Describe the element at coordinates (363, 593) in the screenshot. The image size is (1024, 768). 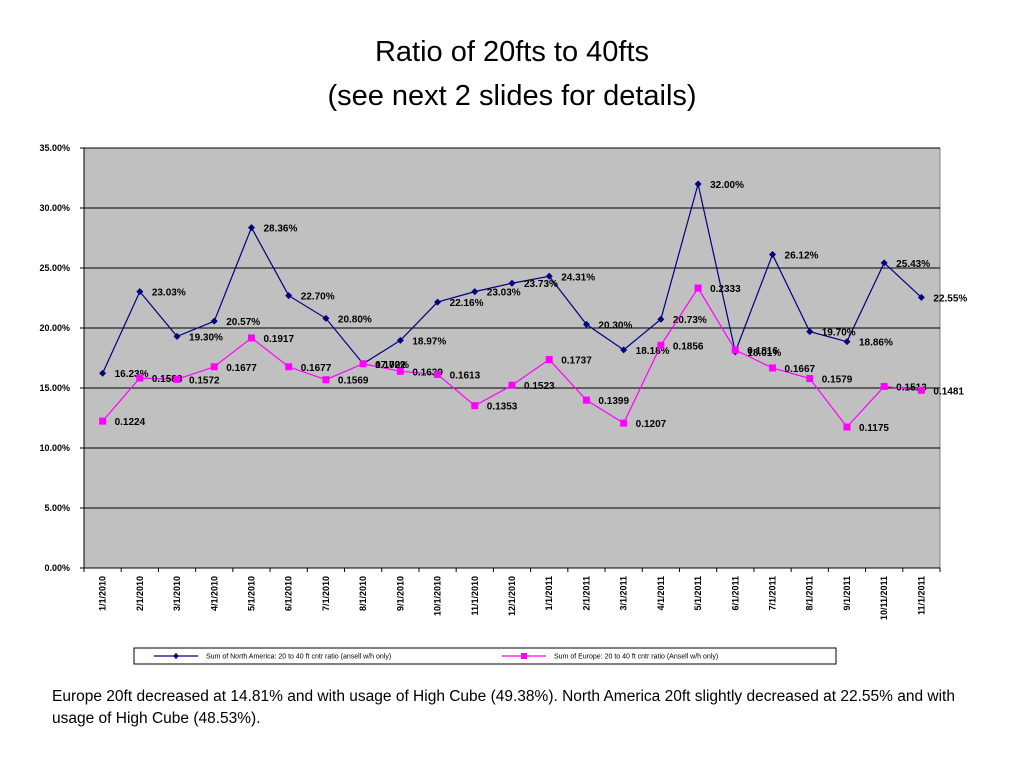
I see `x-tick-label: 8/1/2010` at that location.